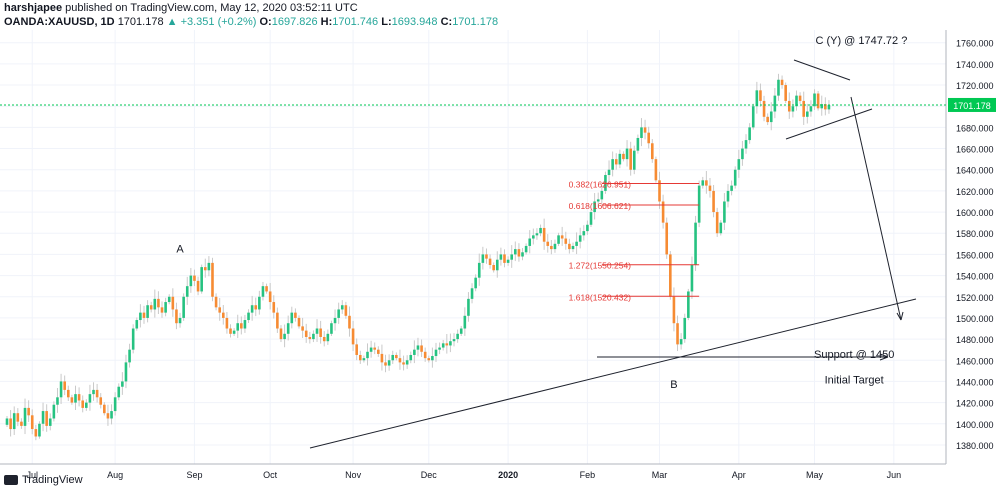 Image resolution: width=1000 pixels, height=492 pixels. Describe the element at coordinates (446, 22) in the screenshot. I see `close-label: C:` at that location.